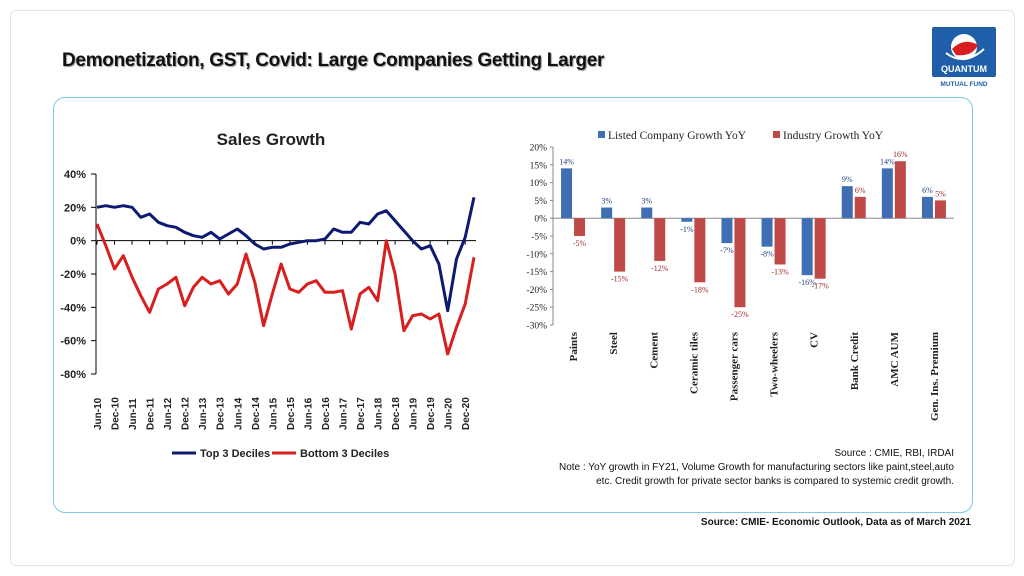 This screenshot has height=576, width=1024. I want to click on line-chart-x-tick-label: Dec-11, so click(151, 413).